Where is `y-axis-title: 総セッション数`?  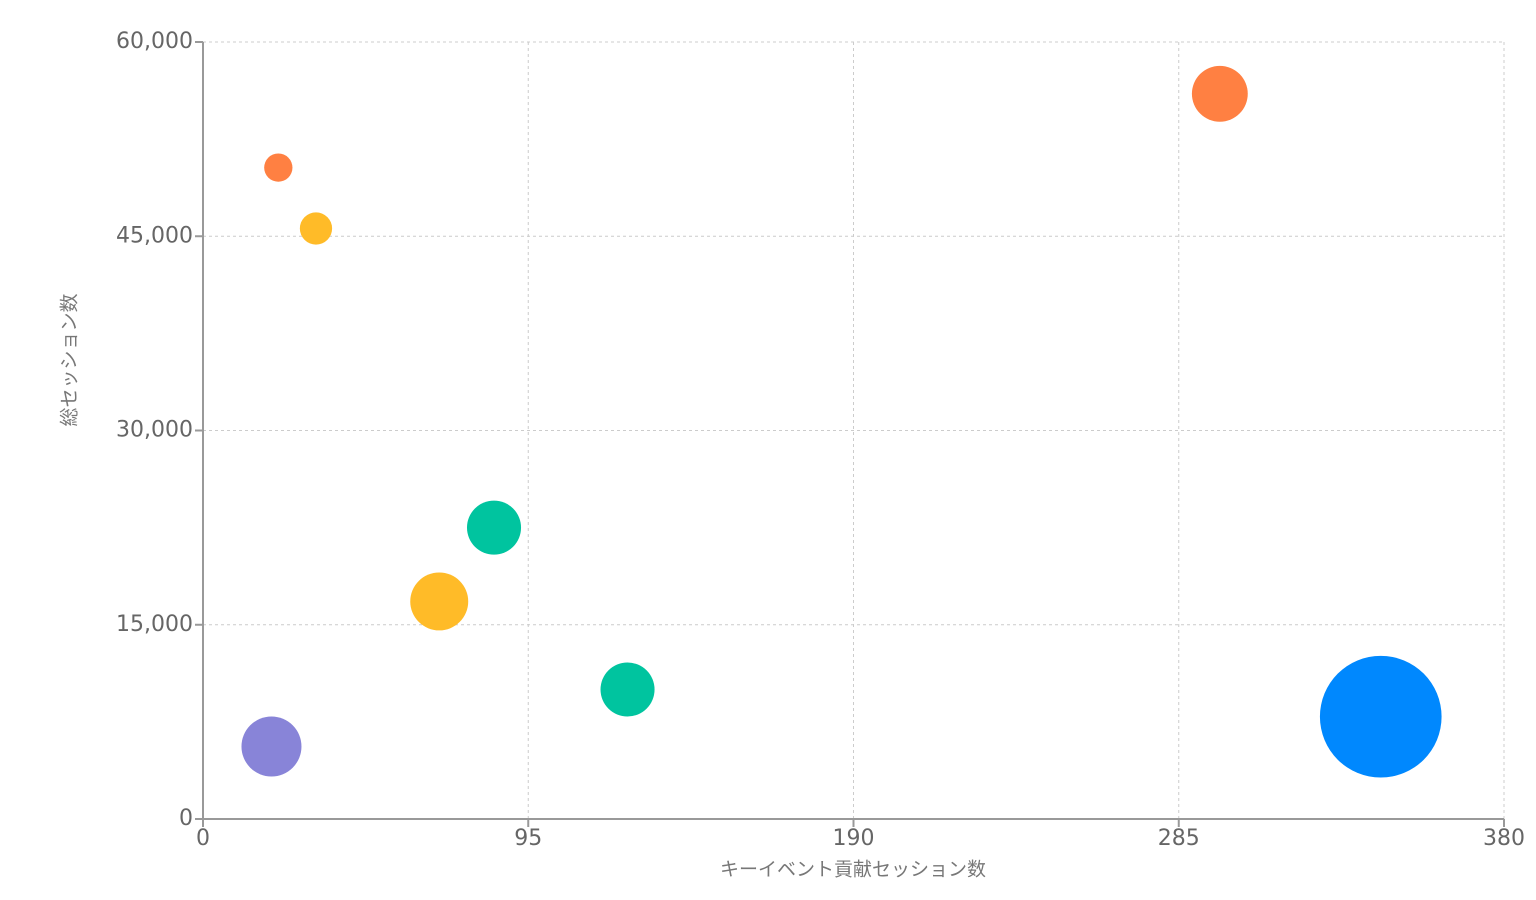
y-axis-title: 総セッション数 is located at coordinates (70, 359).